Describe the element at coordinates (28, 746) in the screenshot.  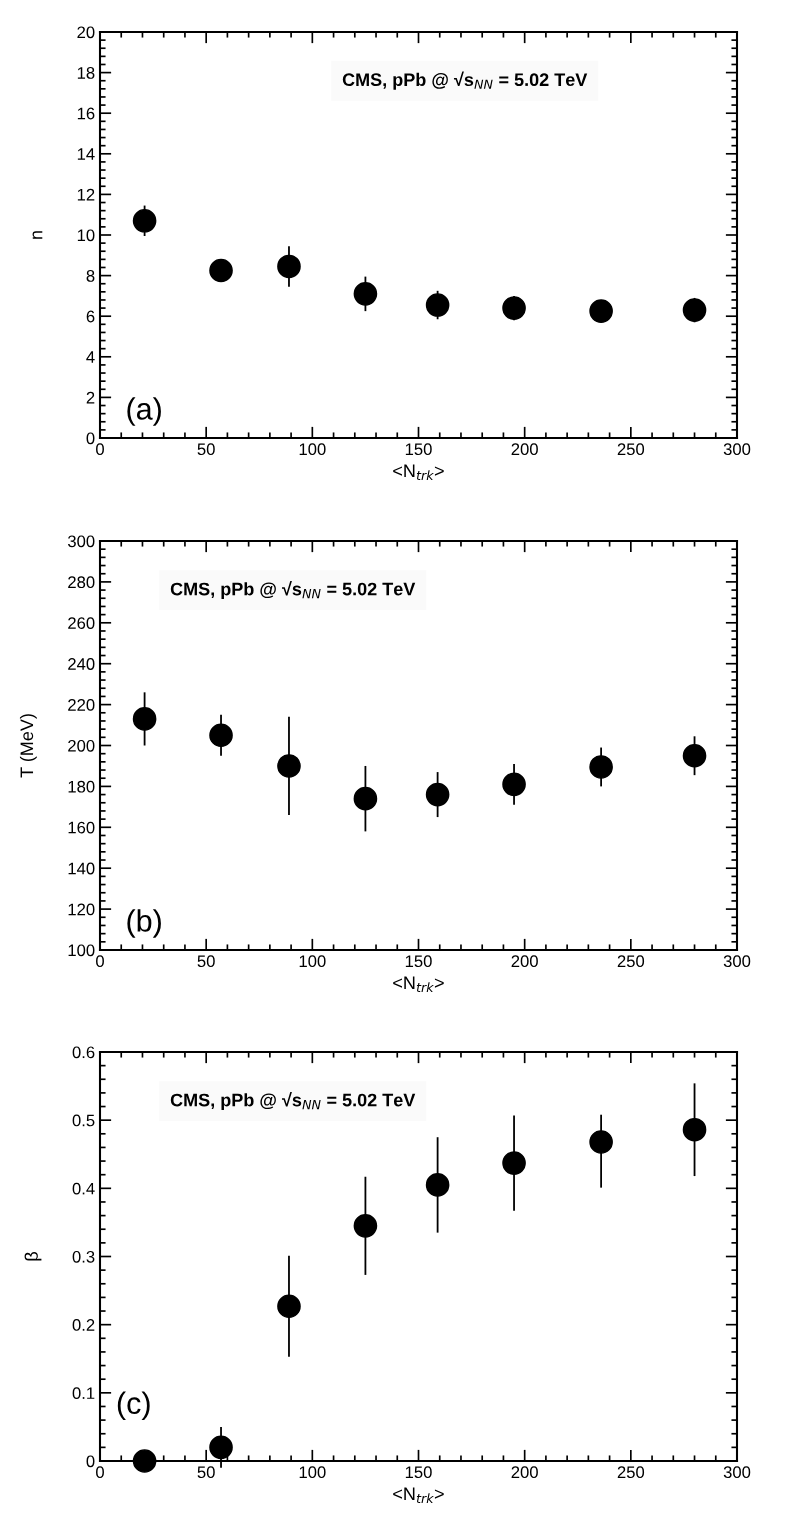
I see `y-axis-title: T (MeV)` at that location.